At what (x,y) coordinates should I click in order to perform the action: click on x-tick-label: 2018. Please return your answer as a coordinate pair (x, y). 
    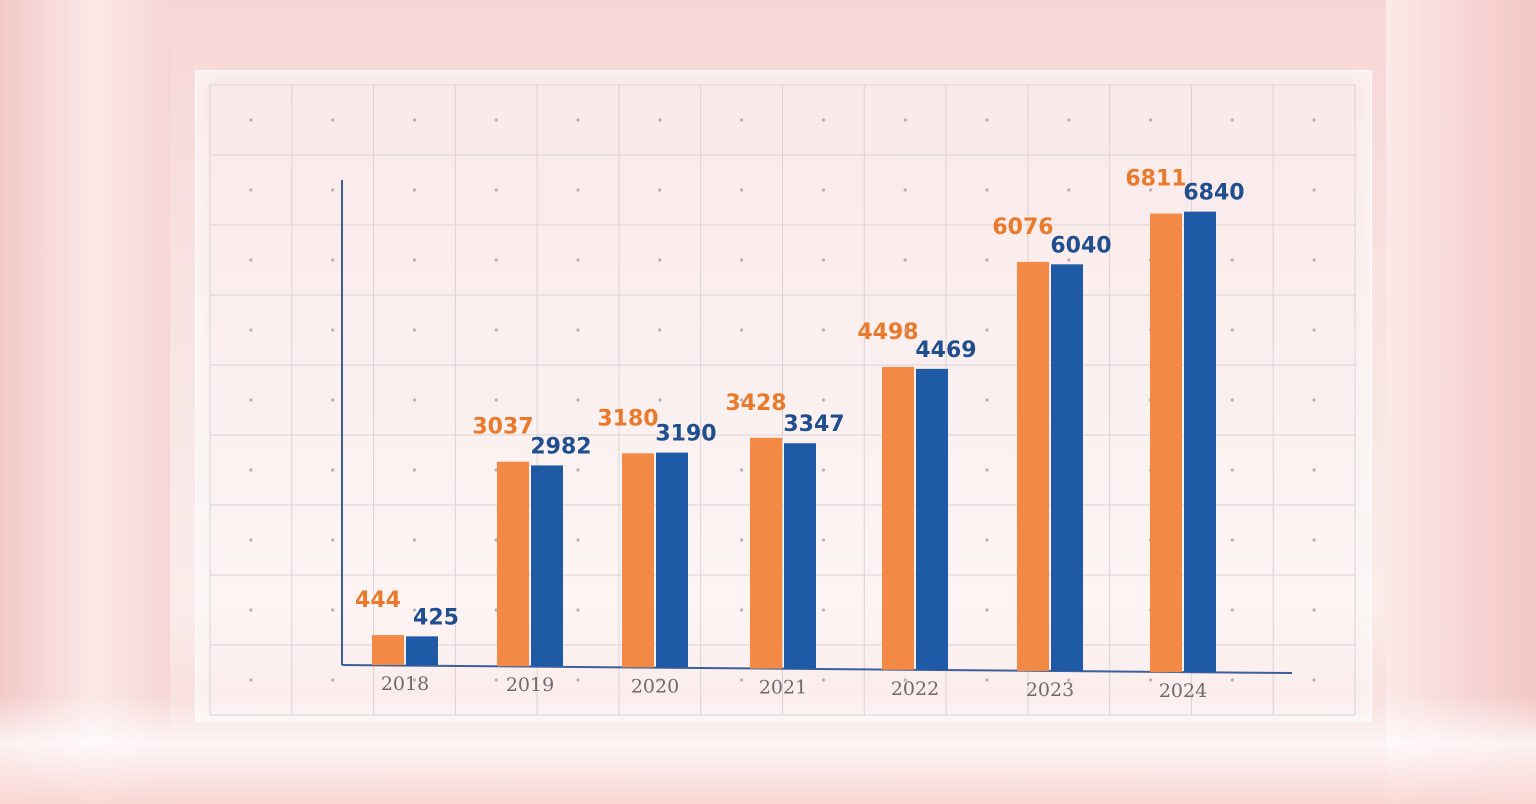
    Looking at the image, I should click on (405, 684).